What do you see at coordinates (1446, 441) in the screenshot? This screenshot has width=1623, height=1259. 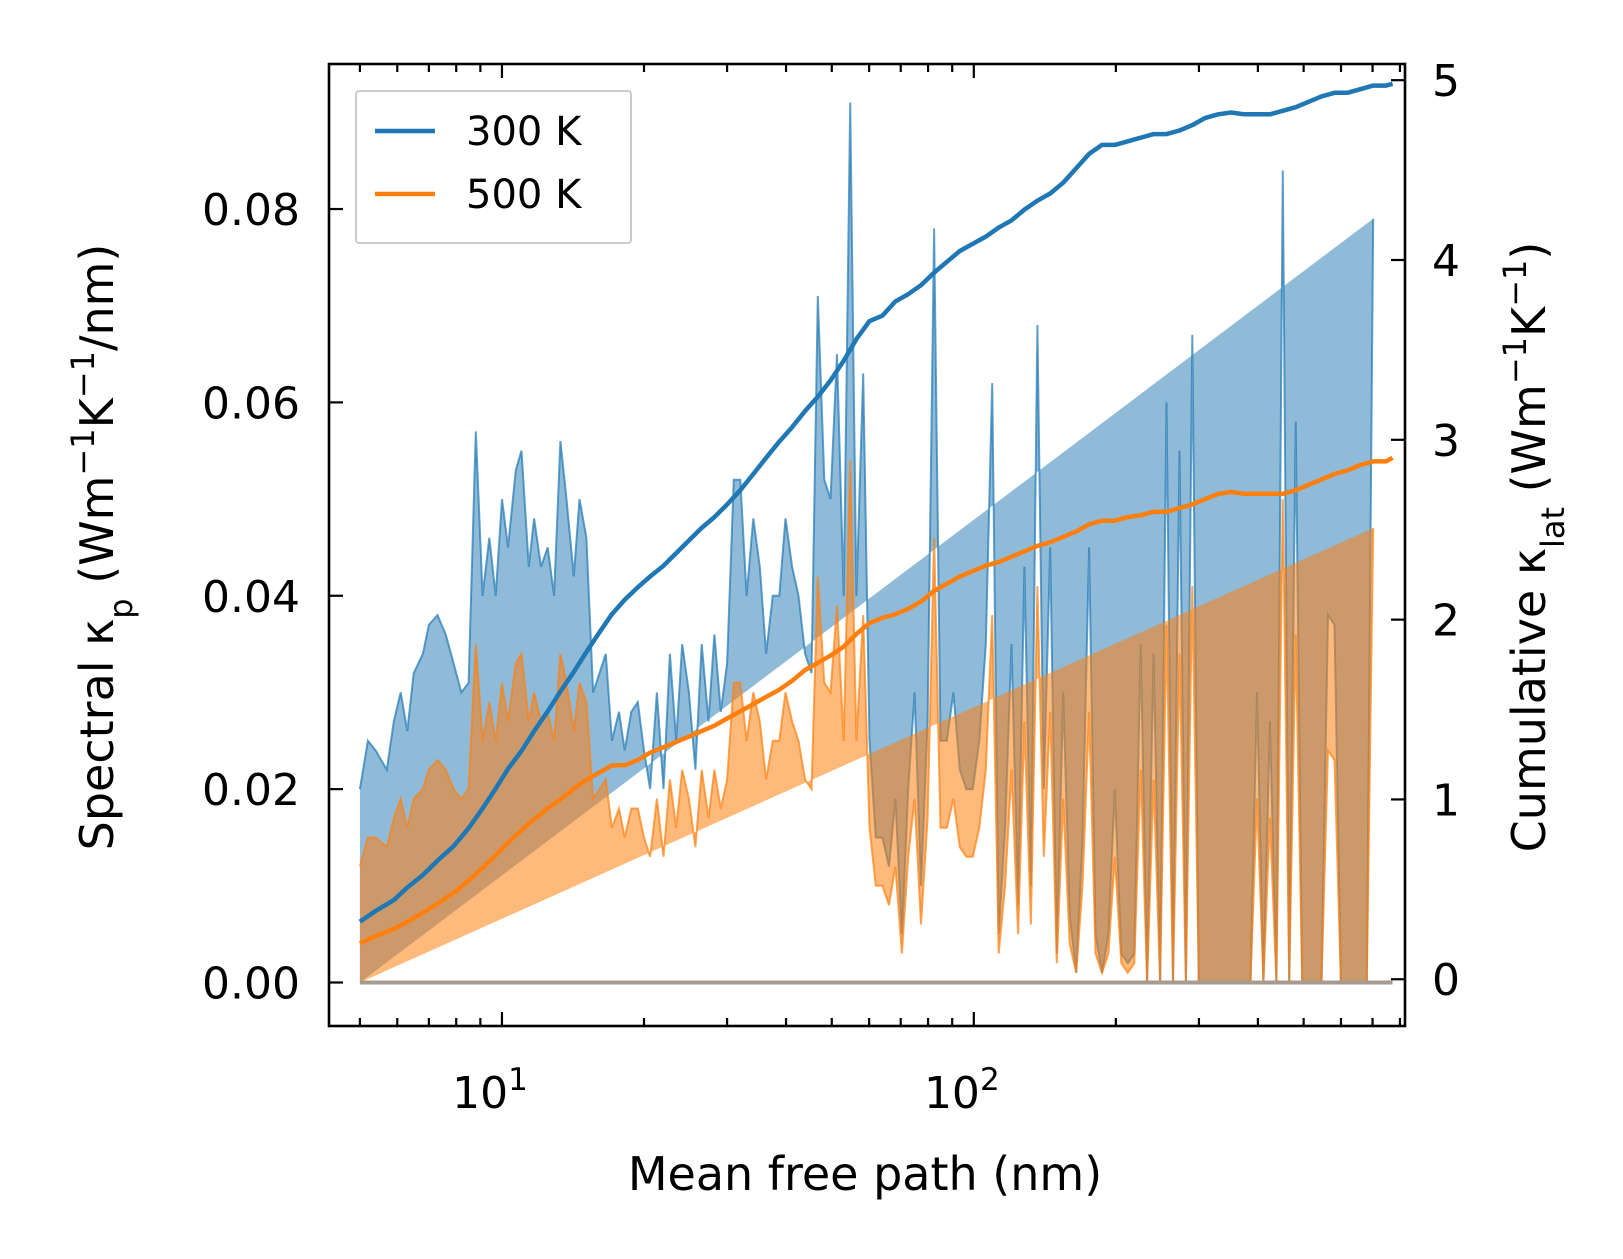 I see `y2-tick-label: 3` at bounding box center [1446, 441].